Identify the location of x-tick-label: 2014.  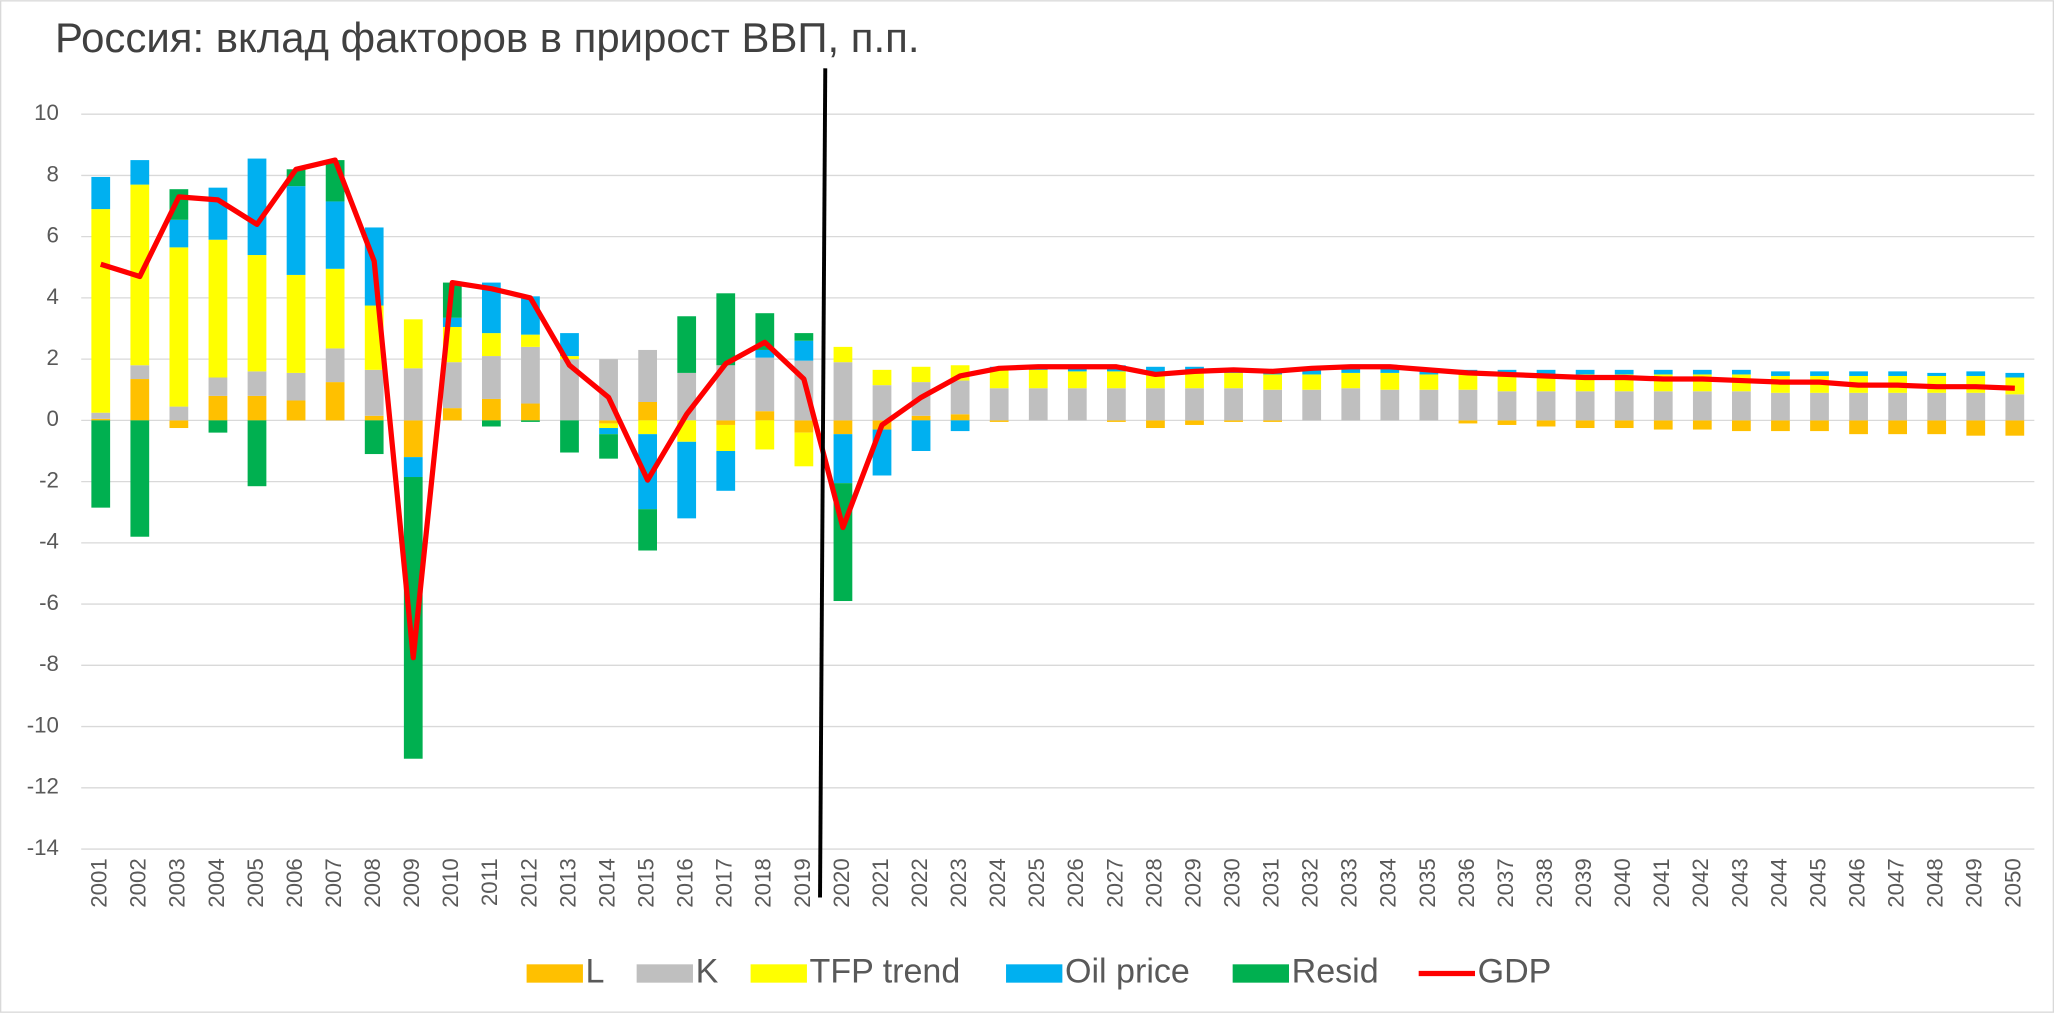
(606, 883).